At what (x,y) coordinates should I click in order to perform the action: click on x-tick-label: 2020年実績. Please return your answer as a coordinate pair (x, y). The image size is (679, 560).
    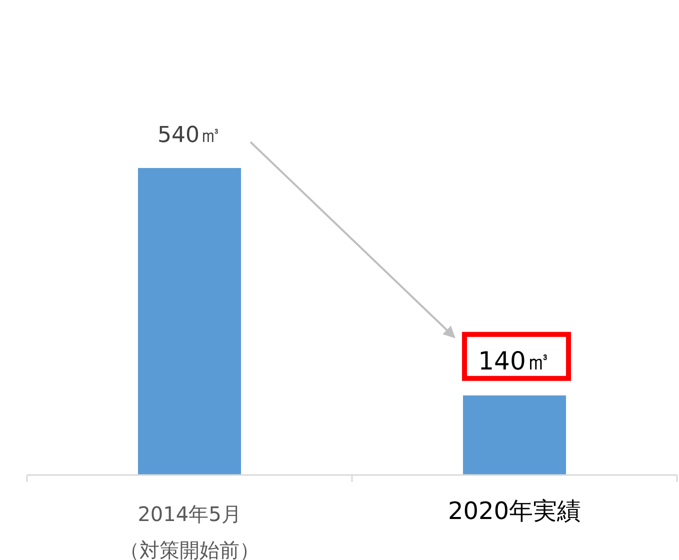
    Looking at the image, I should click on (514, 511).